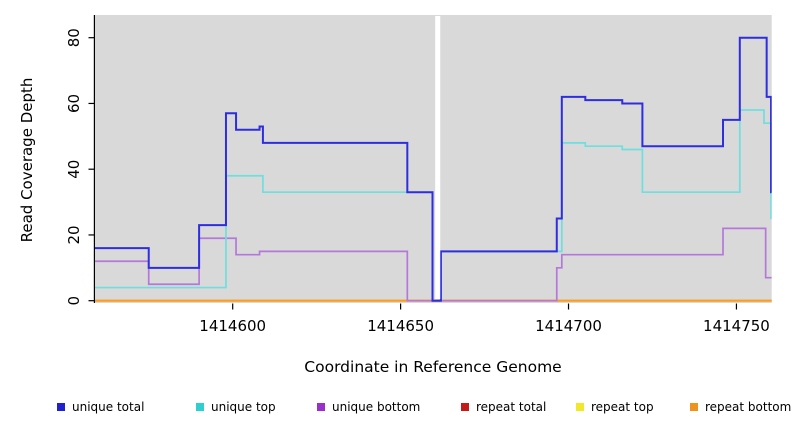  Describe the element at coordinates (622, 407) in the screenshot. I see `legend-label: repeat top` at that location.